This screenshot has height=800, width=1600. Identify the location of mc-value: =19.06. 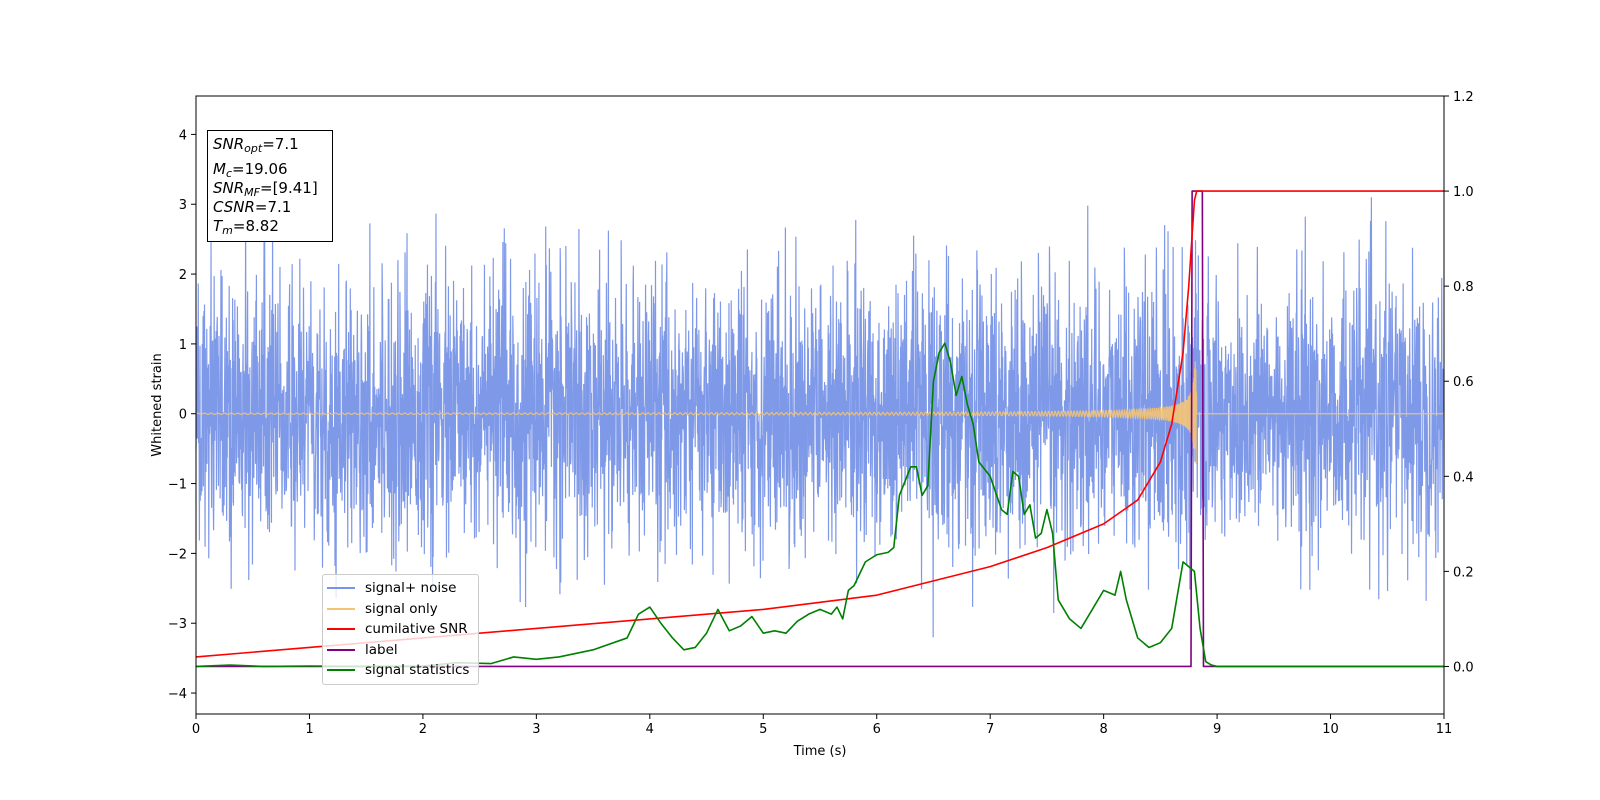
(260, 169).